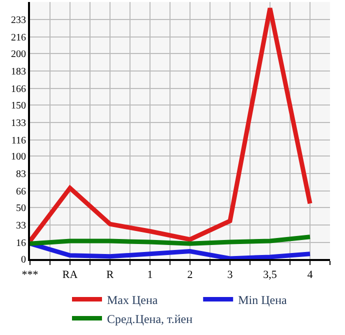  Describe the element at coordinates (70, 275) in the screenshot. I see `x-tick-label: RA` at that location.